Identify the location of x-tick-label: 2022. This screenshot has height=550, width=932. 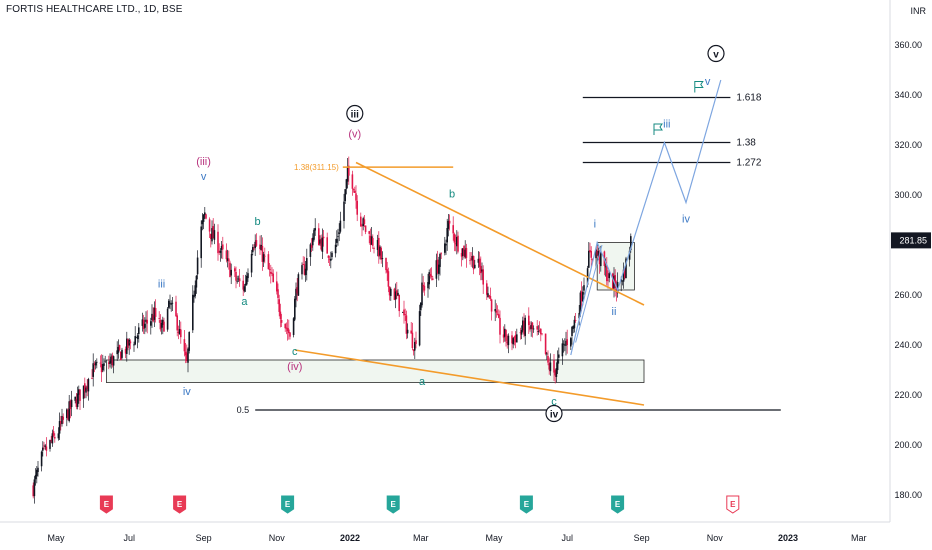
(350, 538).